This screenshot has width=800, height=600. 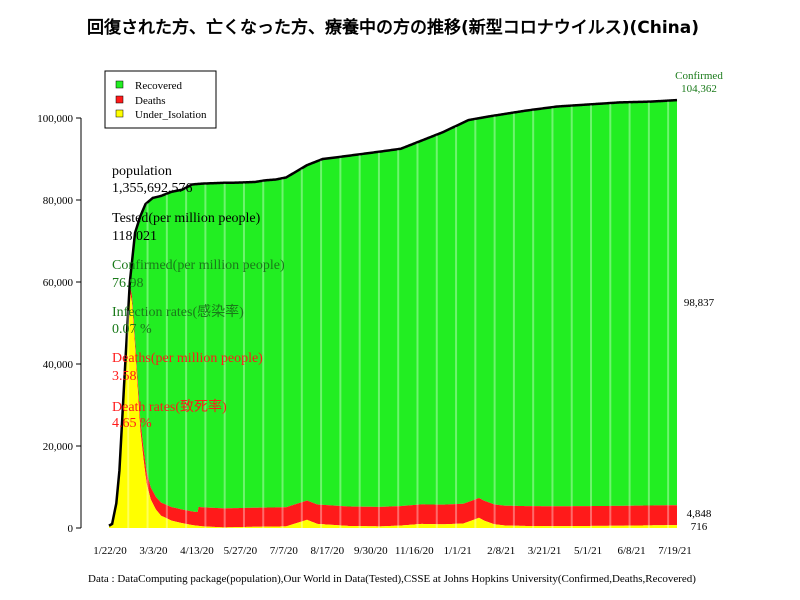 I want to click on deaths-pm-label: Deaths(per million people), so click(x=187, y=358).